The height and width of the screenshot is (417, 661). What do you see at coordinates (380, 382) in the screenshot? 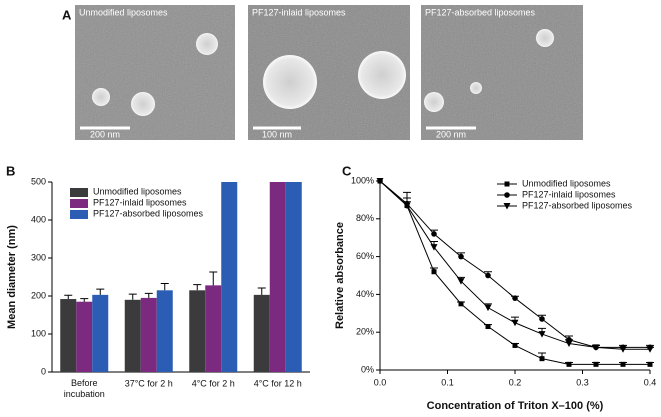
I see `x-tick-label: 0.0` at bounding box center [380, 382].